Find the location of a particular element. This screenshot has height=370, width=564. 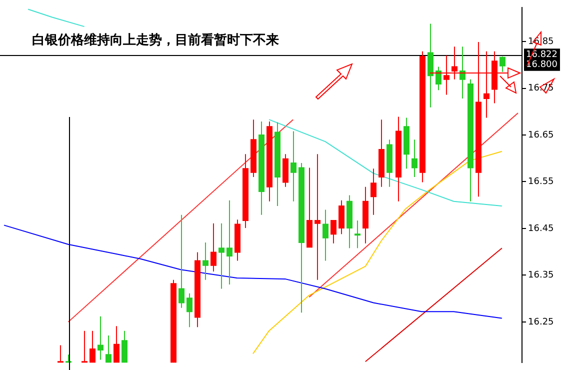

y-tick-label: 16.25 is located at coordinates (541, 322).